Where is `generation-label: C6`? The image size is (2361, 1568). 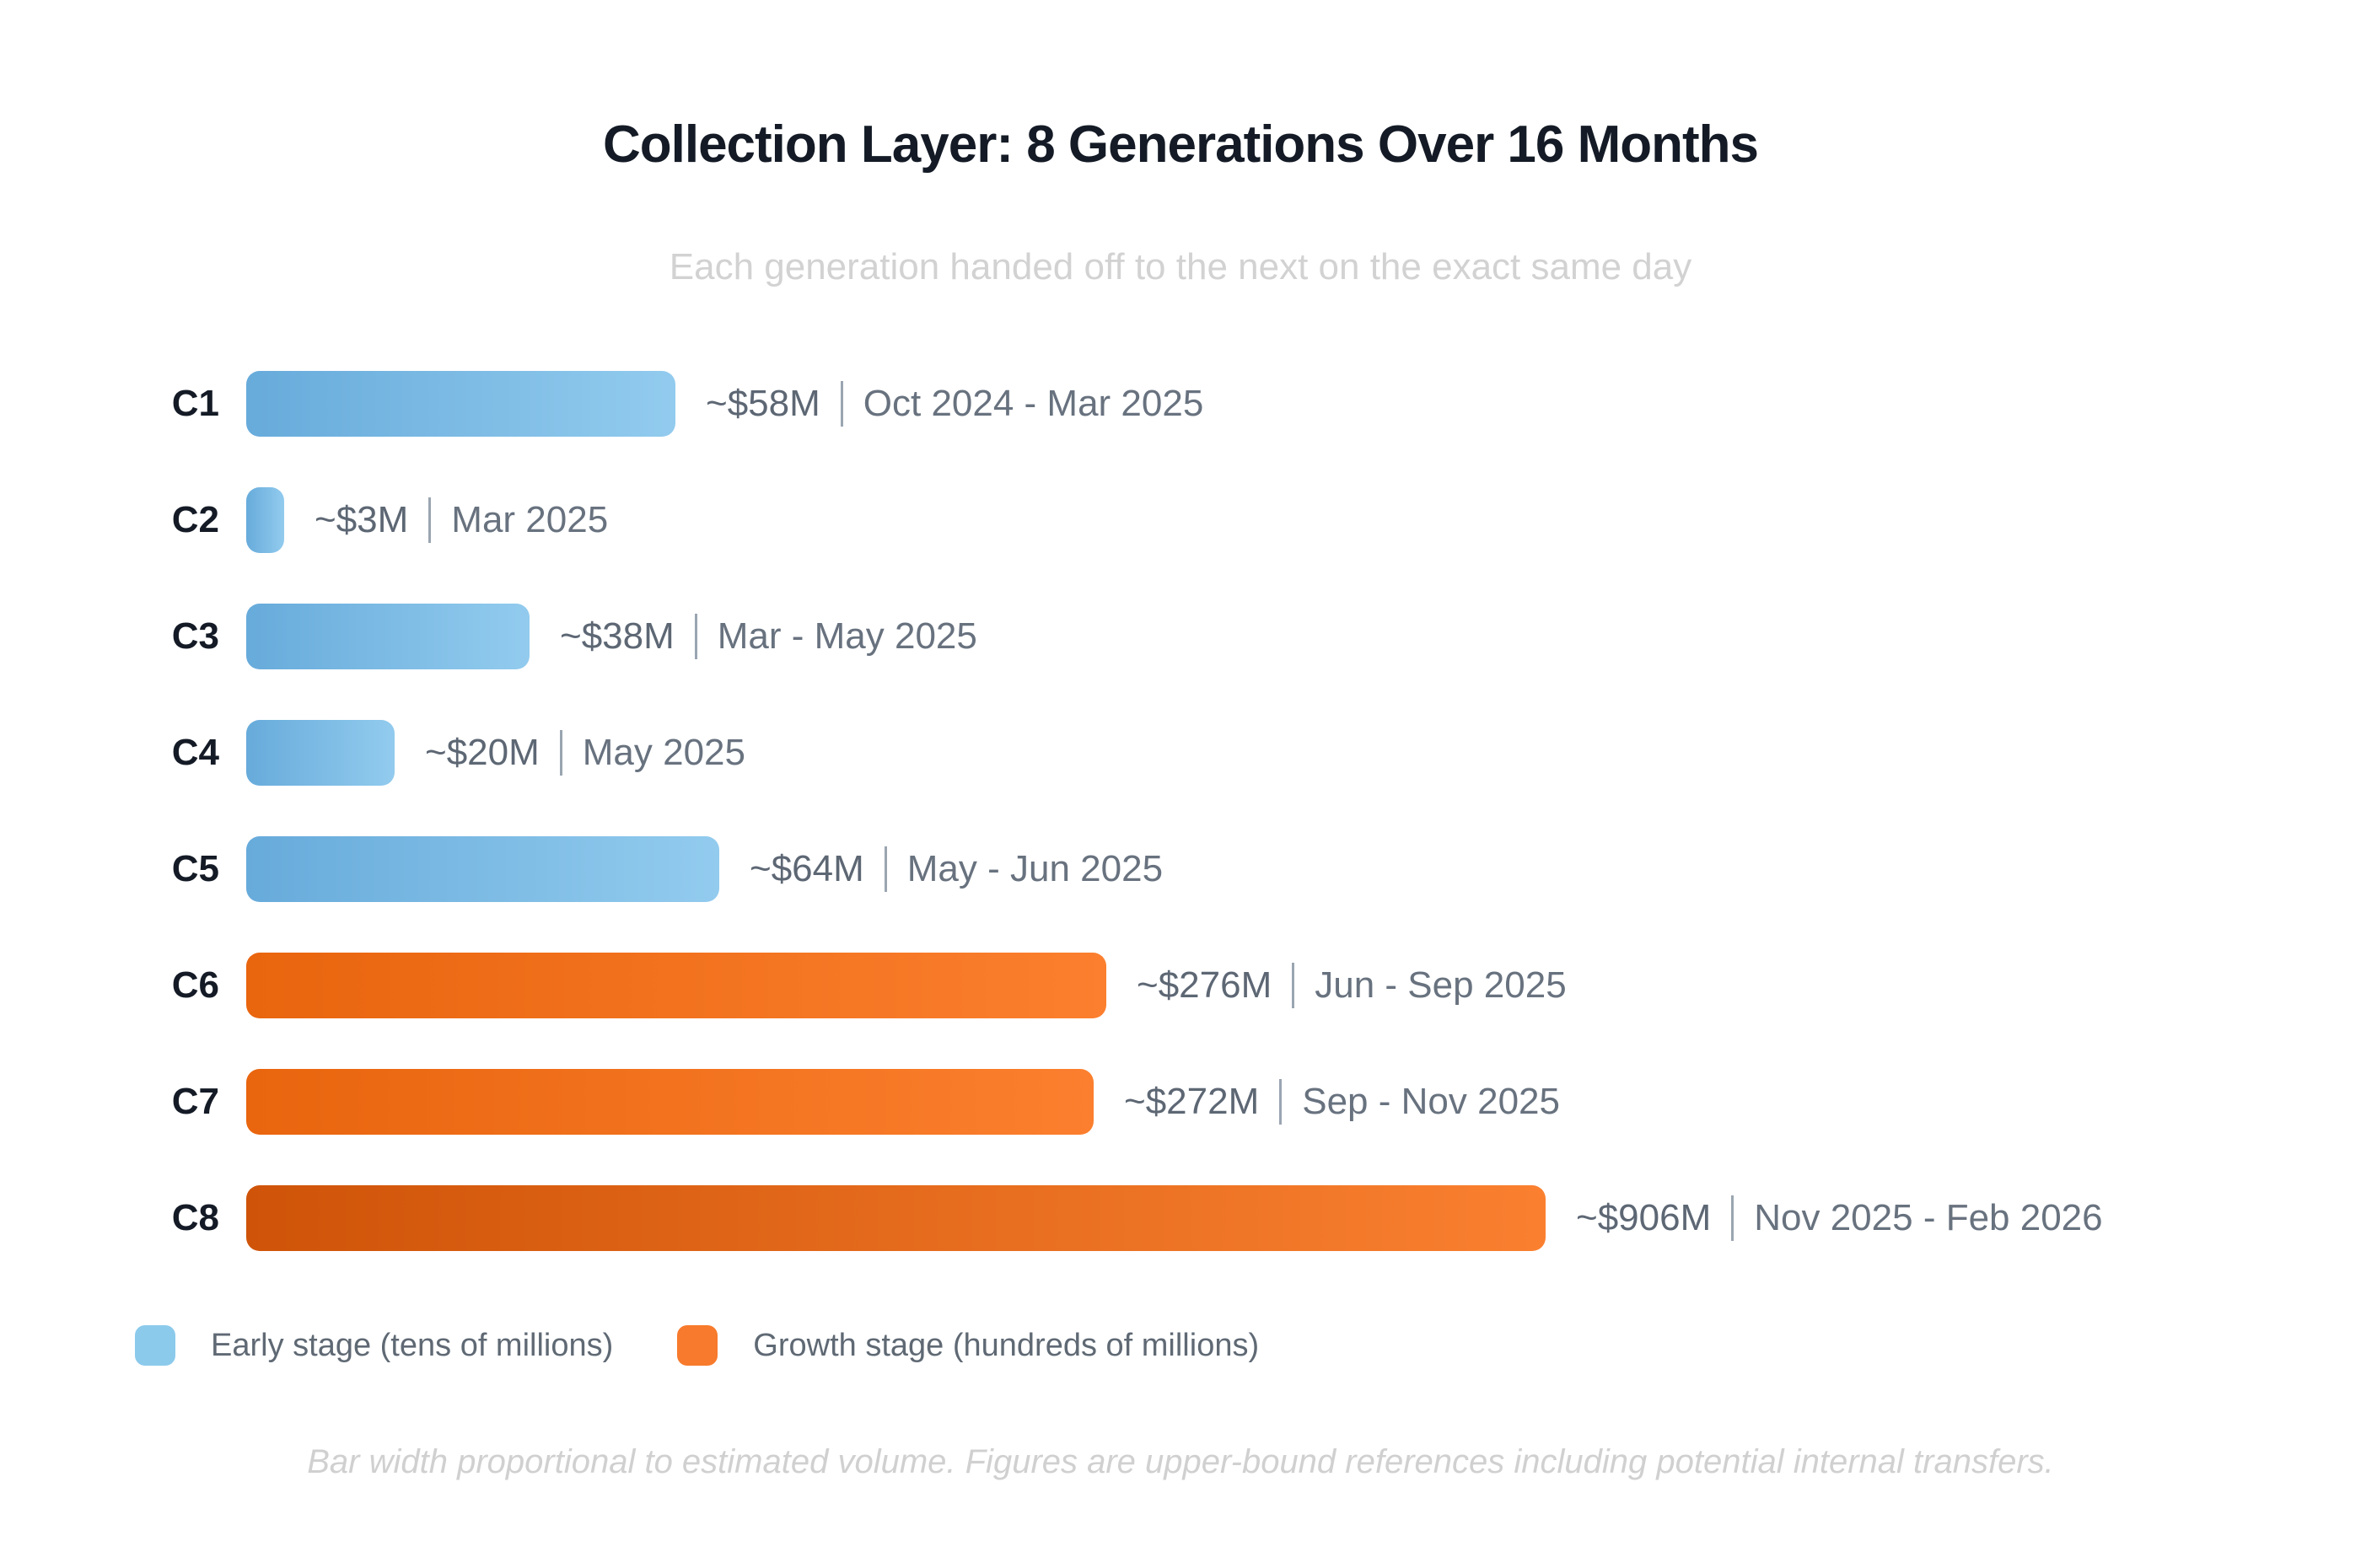 generation-label: C6 is located at coordinates (195, 985).